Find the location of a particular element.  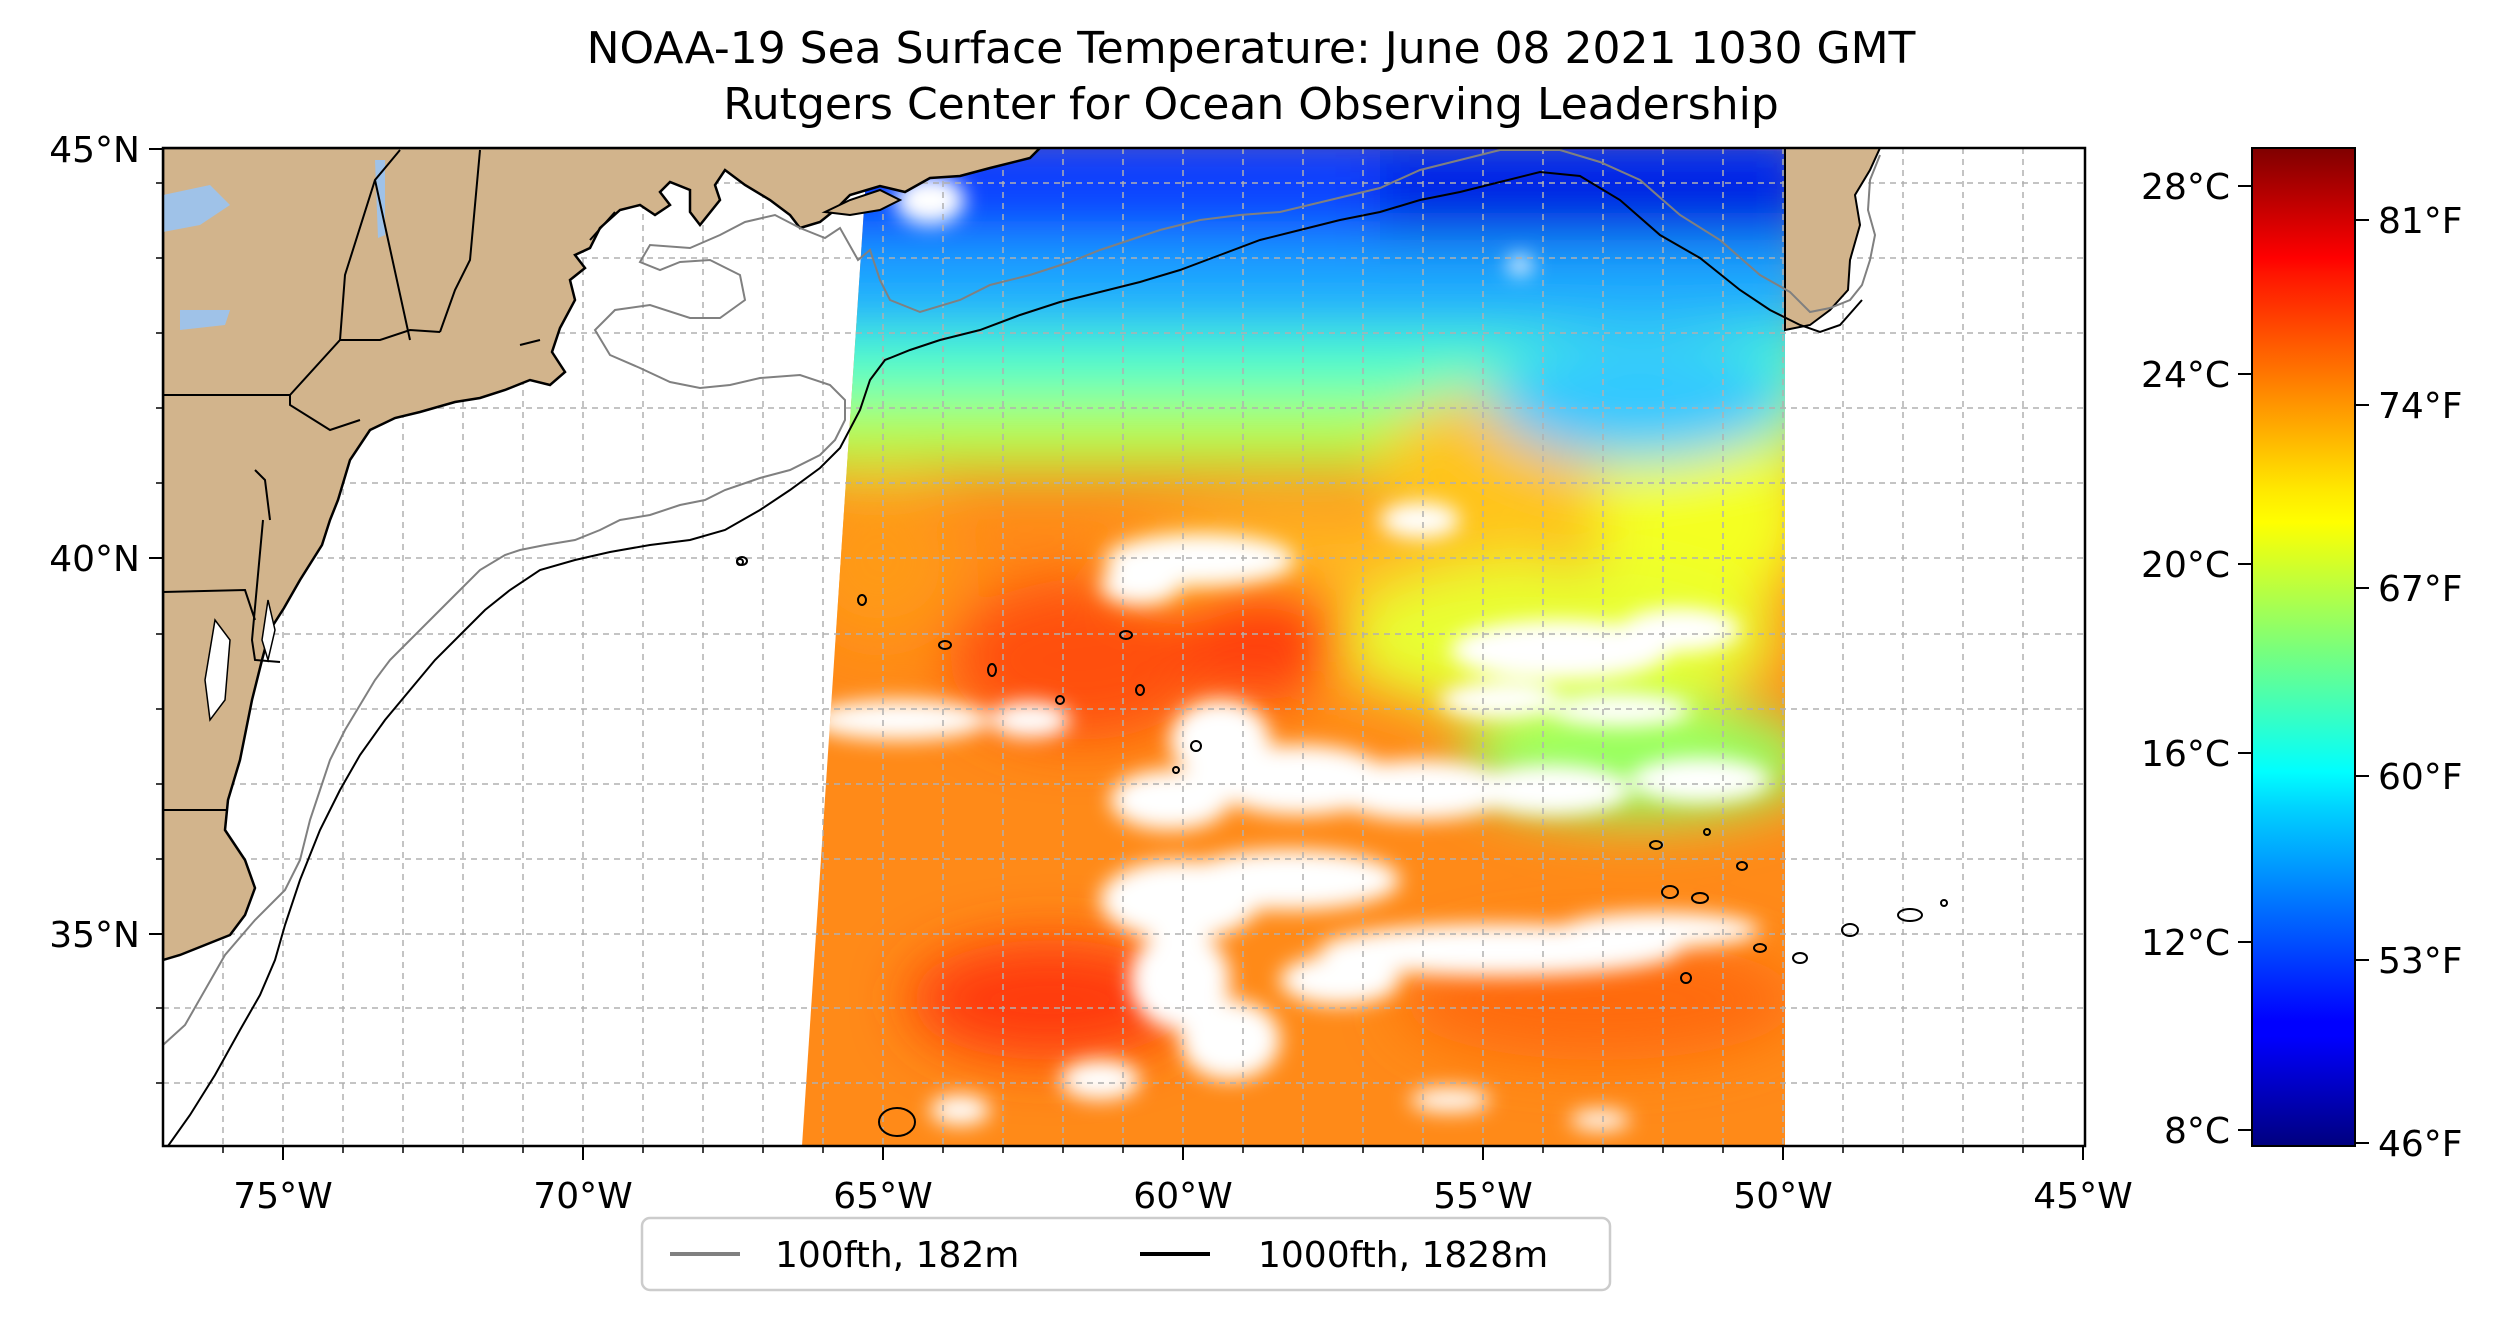

colorbar-fahrenheit-label: 74°F is located at coordinates (2420, 406).